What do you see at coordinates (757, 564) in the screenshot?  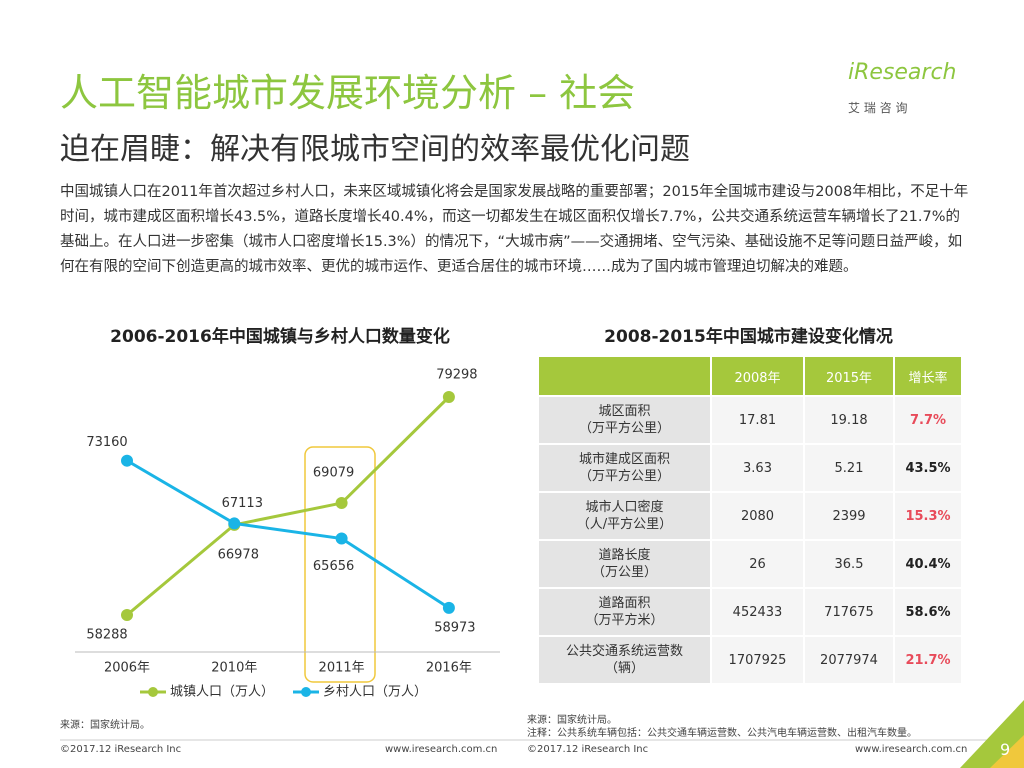 I see `cell: 26` at bounding box center [757, 564].